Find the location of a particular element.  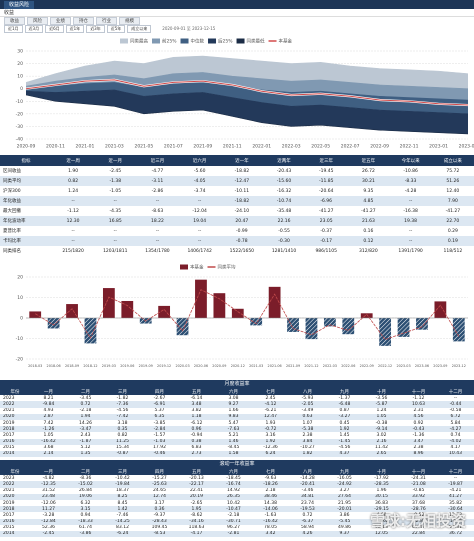

header-cell: 八月 is located at coordinates (307, 392).